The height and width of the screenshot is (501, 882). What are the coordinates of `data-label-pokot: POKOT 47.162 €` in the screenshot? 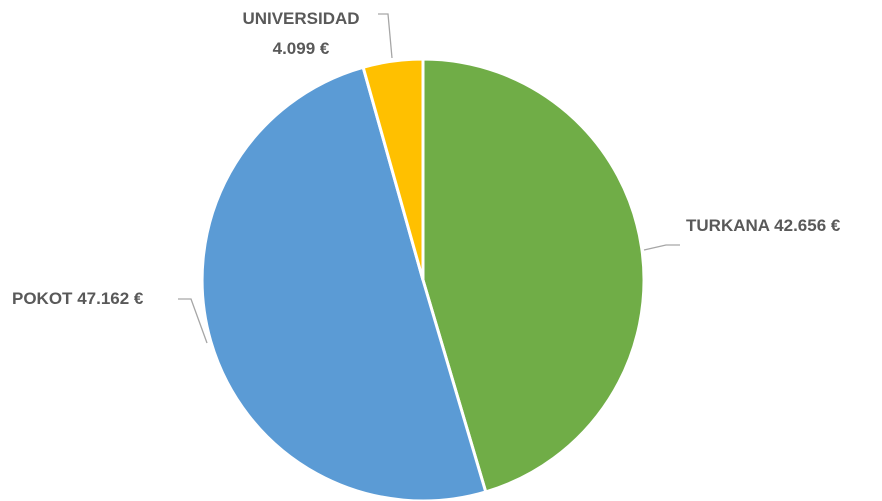 It's located at (78, 298).